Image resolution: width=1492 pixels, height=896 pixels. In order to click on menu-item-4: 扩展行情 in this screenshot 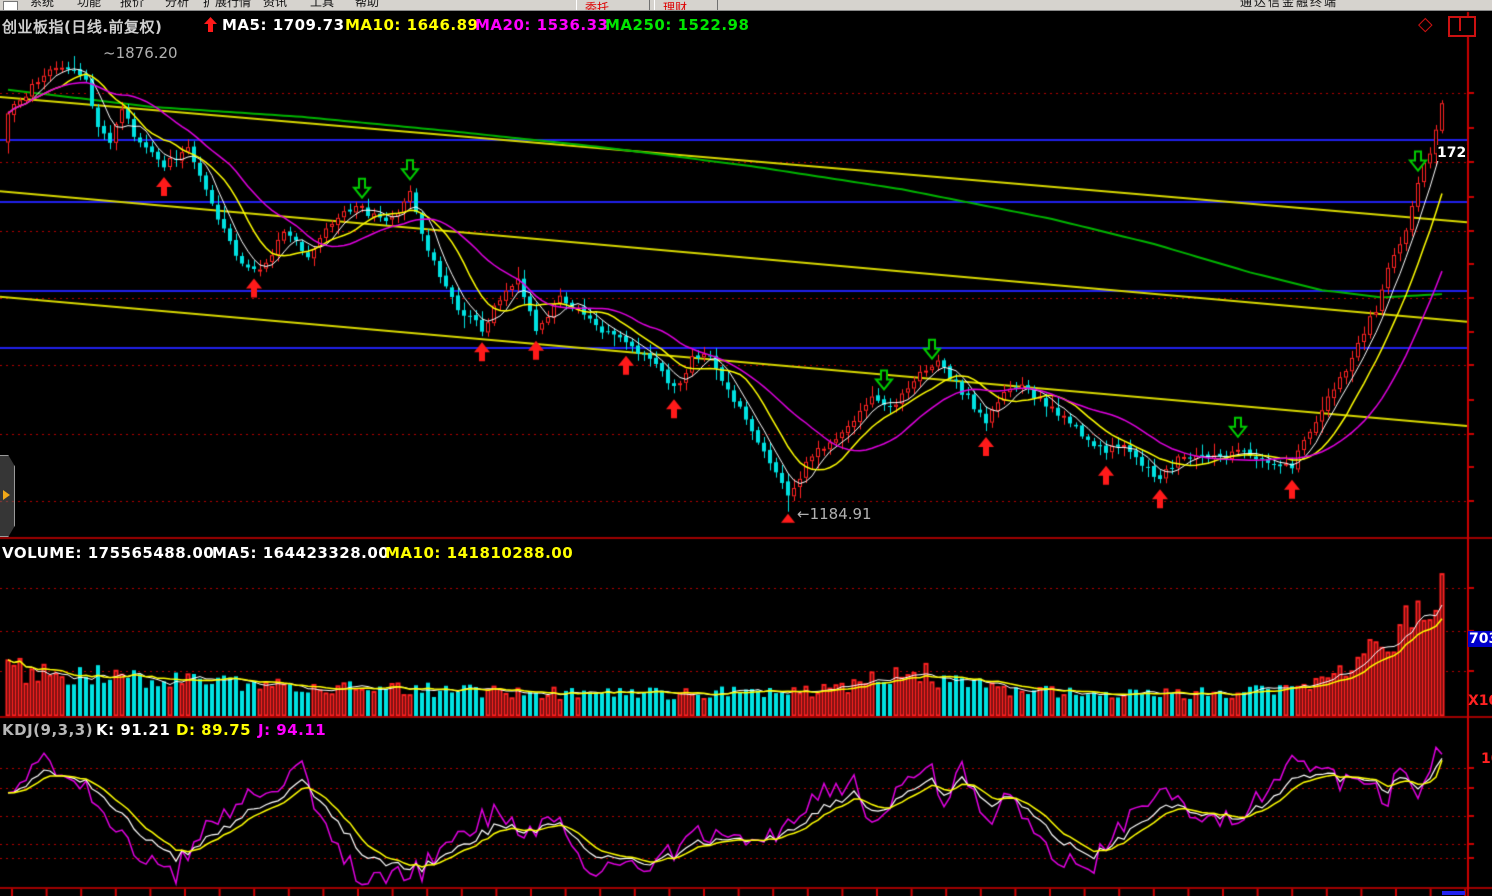, I will do `click(227, 4)`.